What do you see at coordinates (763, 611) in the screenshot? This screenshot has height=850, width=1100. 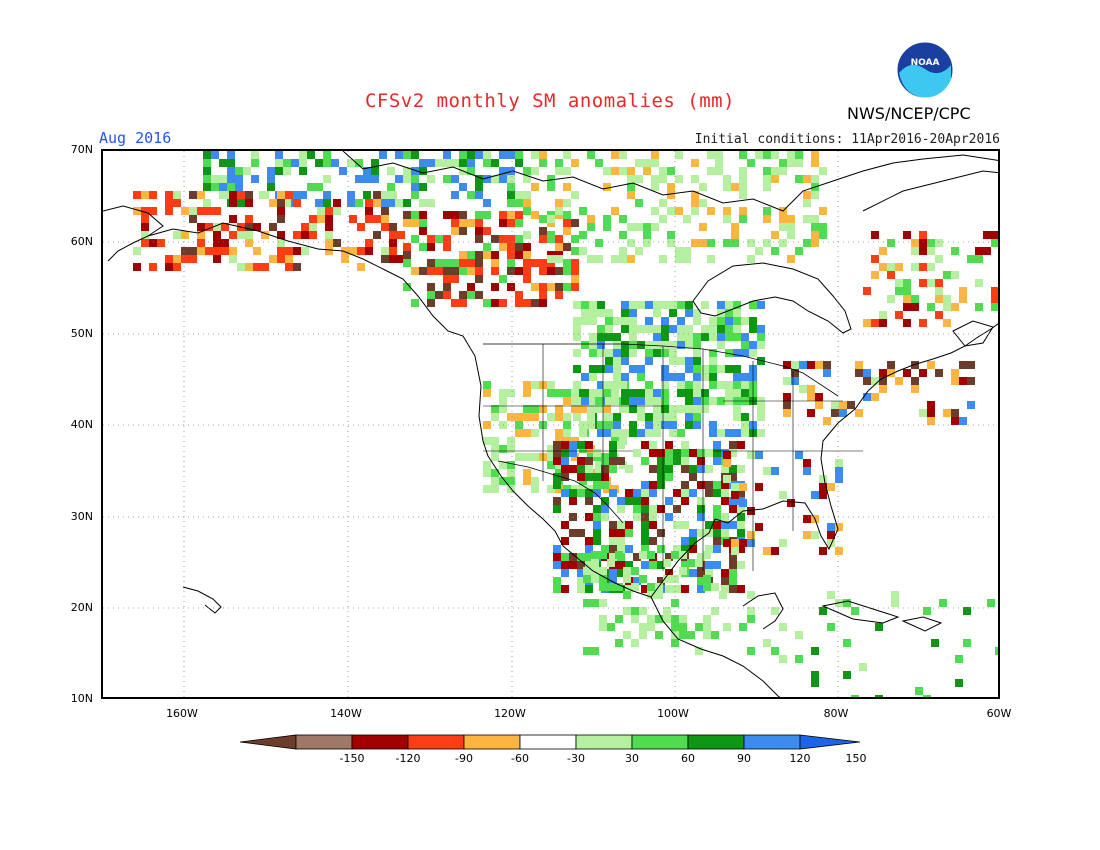 I see `coastline-yucatan` at bounding box center [763, 611].